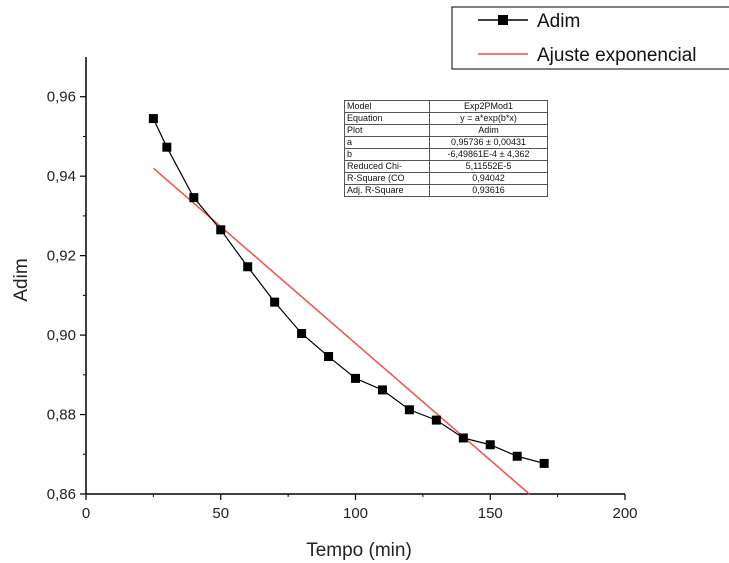 Image resolution: width=729 pixels, height=563 pixels. I want to click on fit-table-key: Equation, so click(387, 118).